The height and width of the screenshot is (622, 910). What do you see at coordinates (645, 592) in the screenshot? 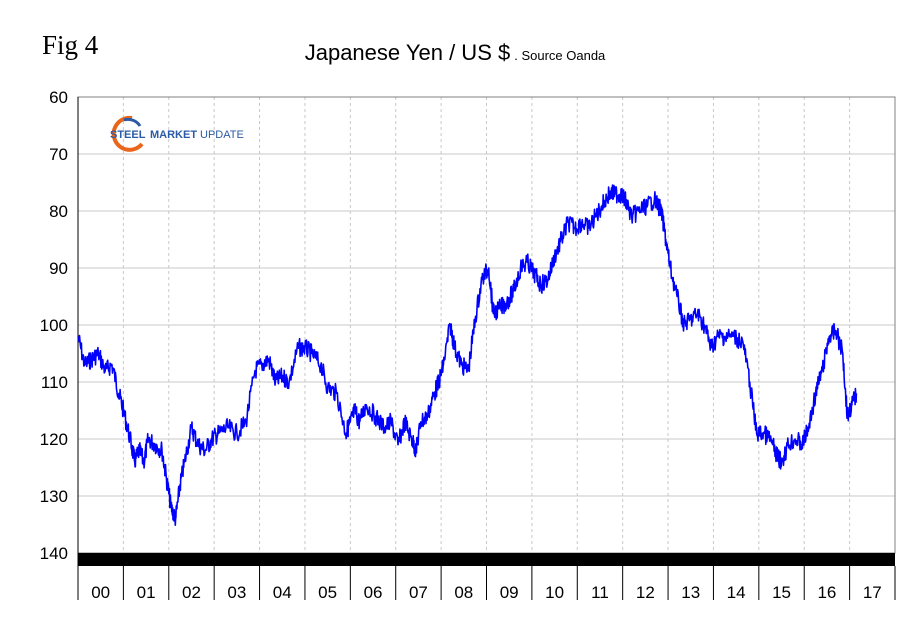
I see `x-tick-label: 12` at bounding box center [645, 592].